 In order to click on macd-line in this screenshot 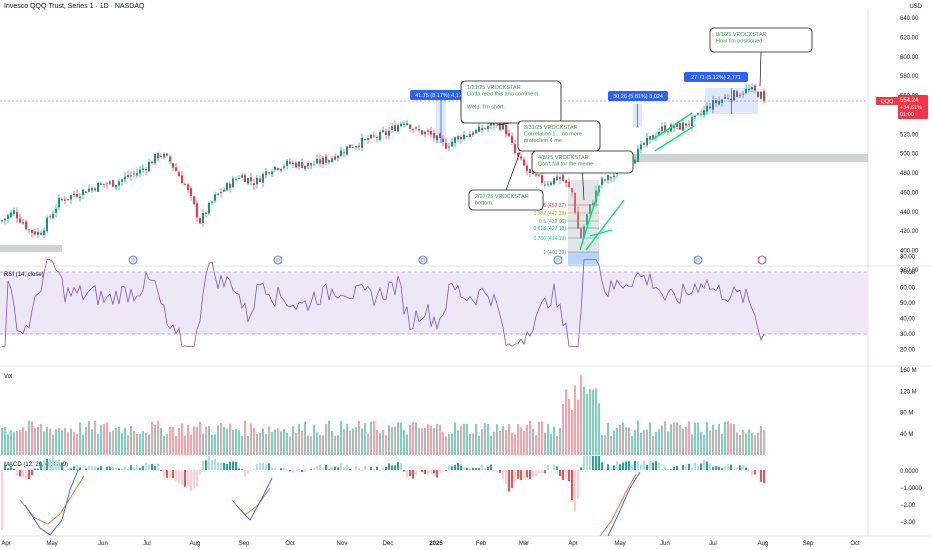, I will do `click(254, 499)`.